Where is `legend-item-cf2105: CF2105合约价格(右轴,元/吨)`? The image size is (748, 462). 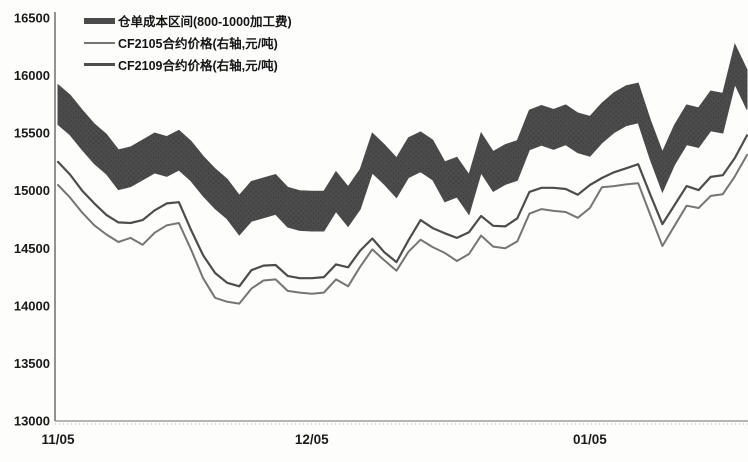
legend-item-cf2105: CF2105合约价格(右轴,元/吨) is located at coordinates (188, 42).